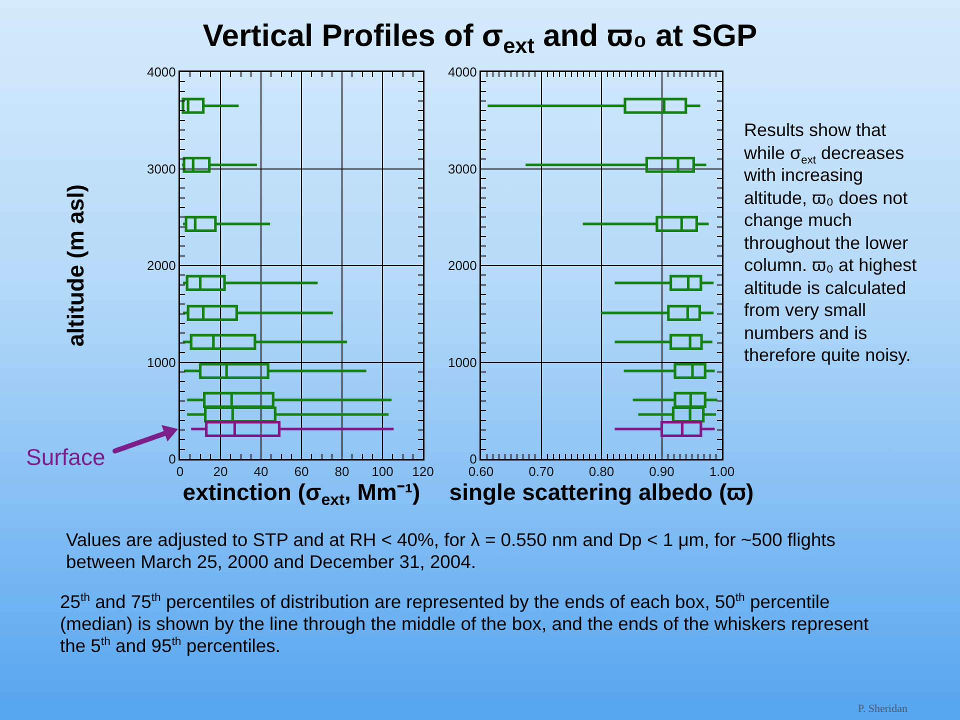 This screenshot has height=720, width=960. Describe the element at coordinates (66, 457) in the screenshot. I see `text: Surface` at that location.